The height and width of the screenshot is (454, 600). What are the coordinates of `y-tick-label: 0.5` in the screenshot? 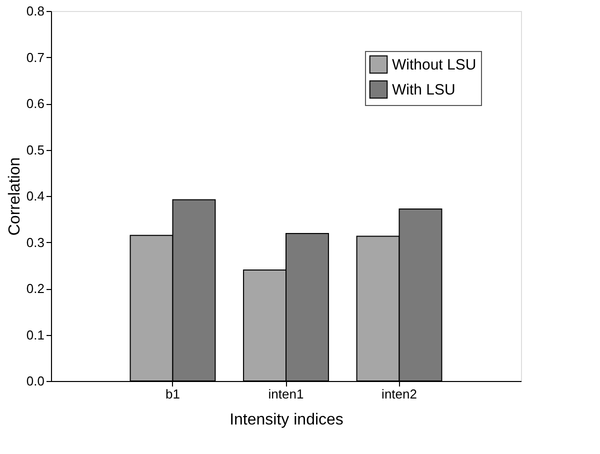 It's located at (35, 150).